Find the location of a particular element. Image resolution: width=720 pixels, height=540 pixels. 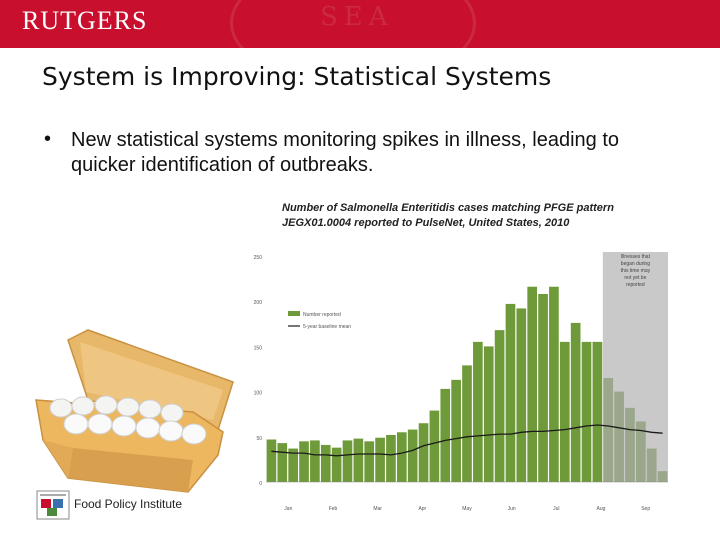

x-tick-label: Jul is located at coordinates (556, 509).